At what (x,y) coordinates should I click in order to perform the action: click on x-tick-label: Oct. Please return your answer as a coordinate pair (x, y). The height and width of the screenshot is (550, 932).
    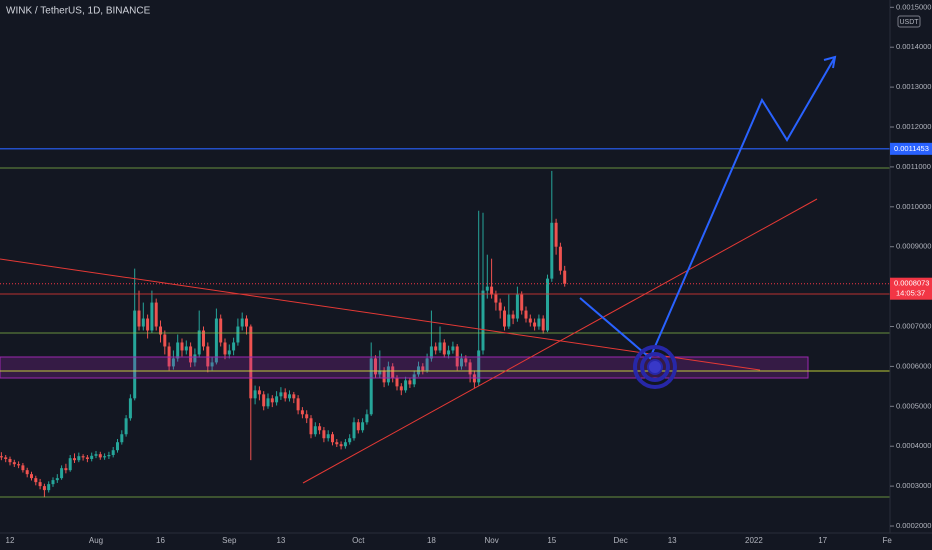
    Looking at the image, I should click on (358, 540).